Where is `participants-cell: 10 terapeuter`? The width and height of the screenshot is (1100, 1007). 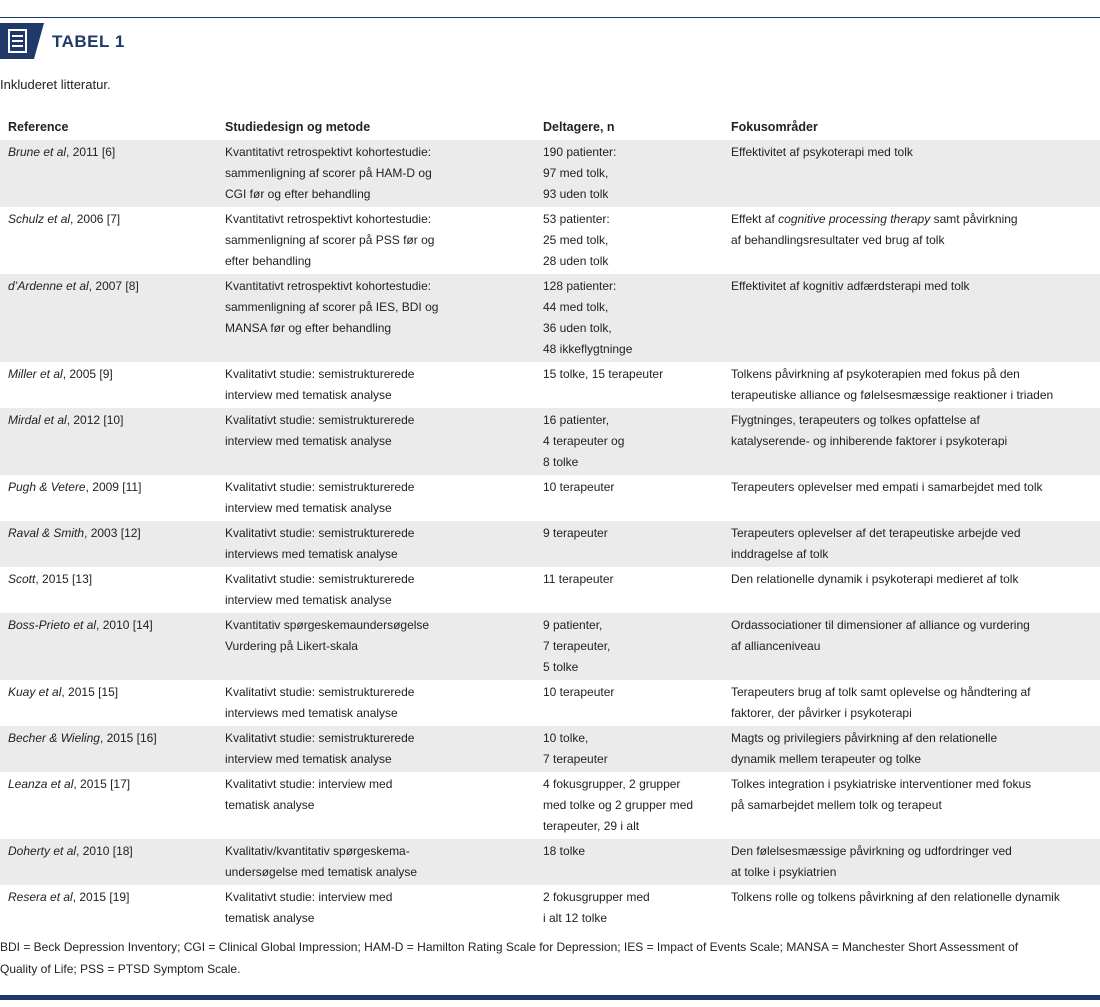
participants-cell: 10 terapeuter is located at coordinates (629, 498).